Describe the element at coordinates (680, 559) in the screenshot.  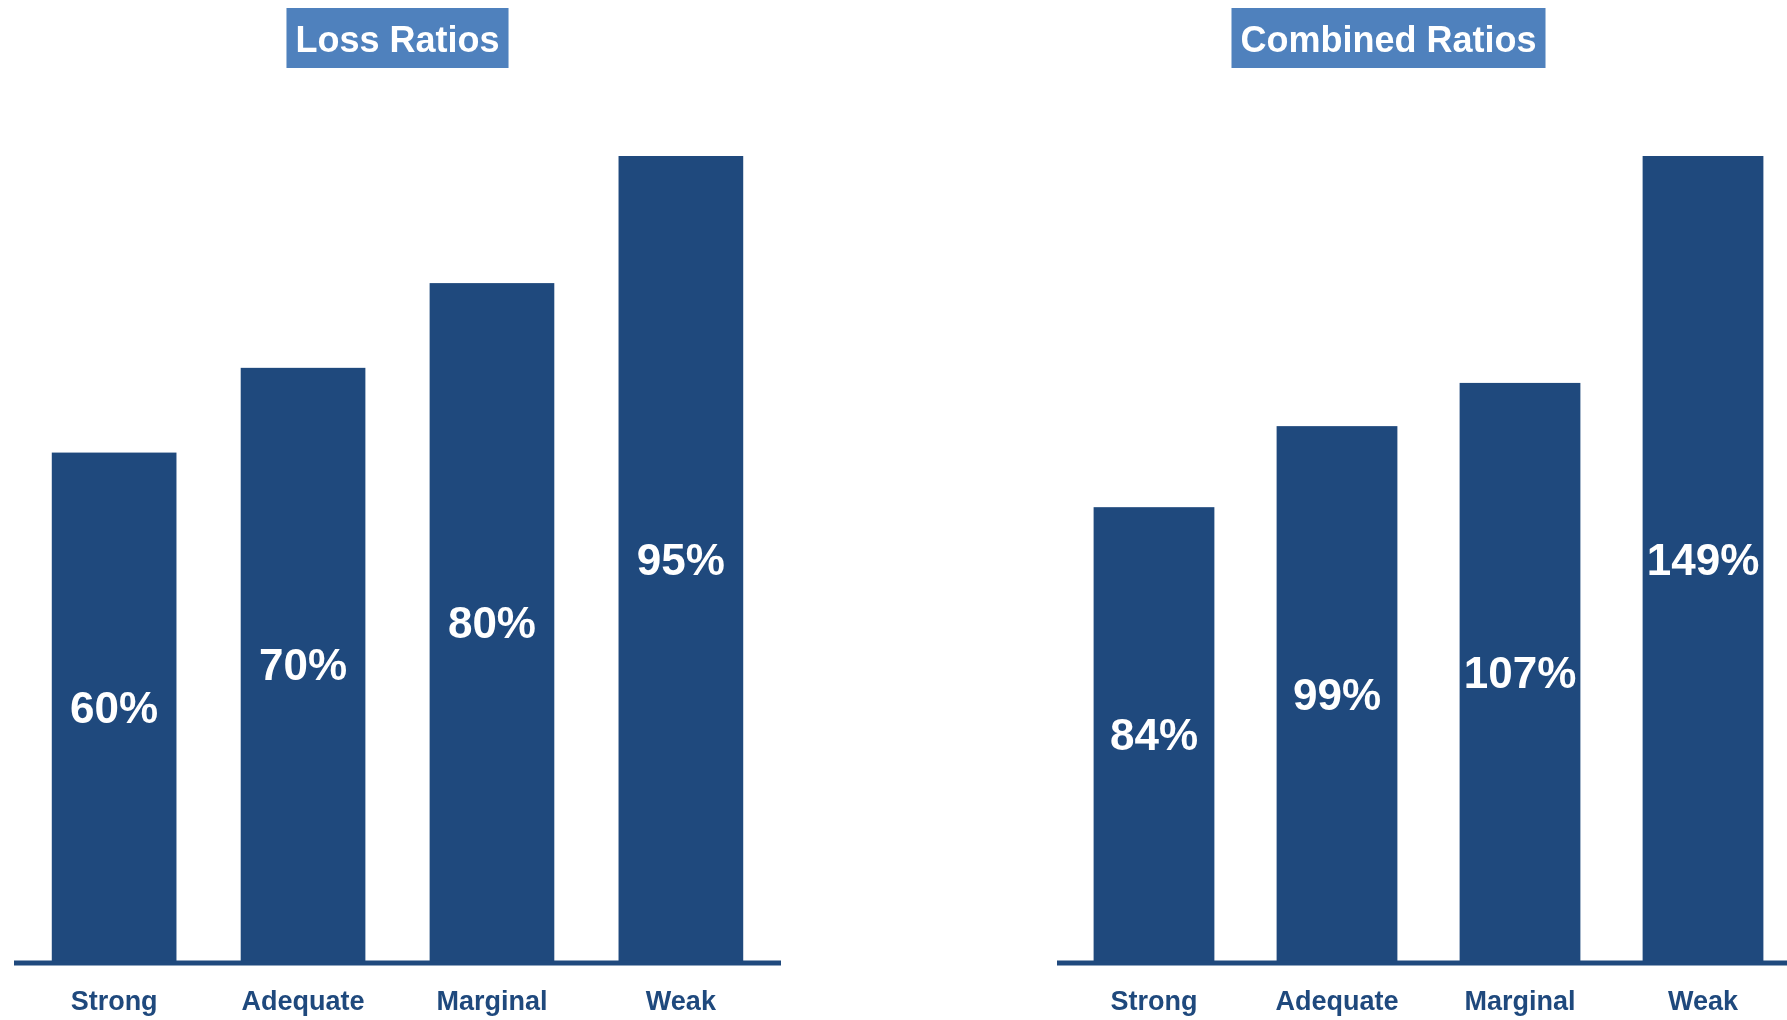
I see `data-label: 95%` at that location.